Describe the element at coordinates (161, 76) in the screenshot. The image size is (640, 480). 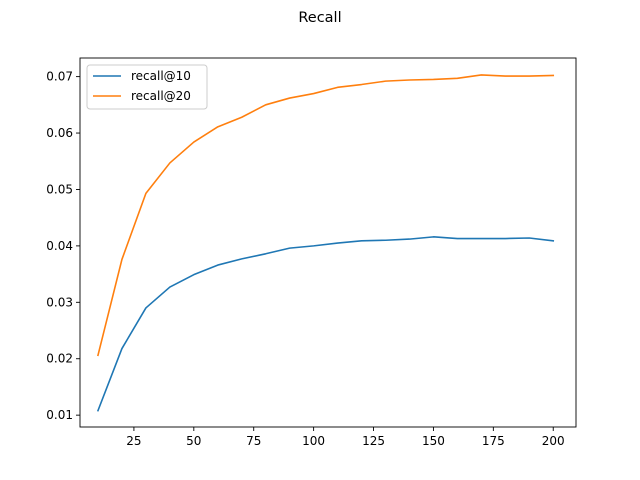
I see `legend-label-recall@10: recall@10` at that location.